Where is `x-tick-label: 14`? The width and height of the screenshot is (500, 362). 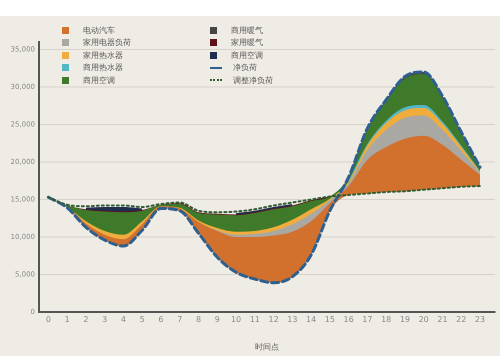 x-tick-label: 14 is located at coordinates (311, 319).